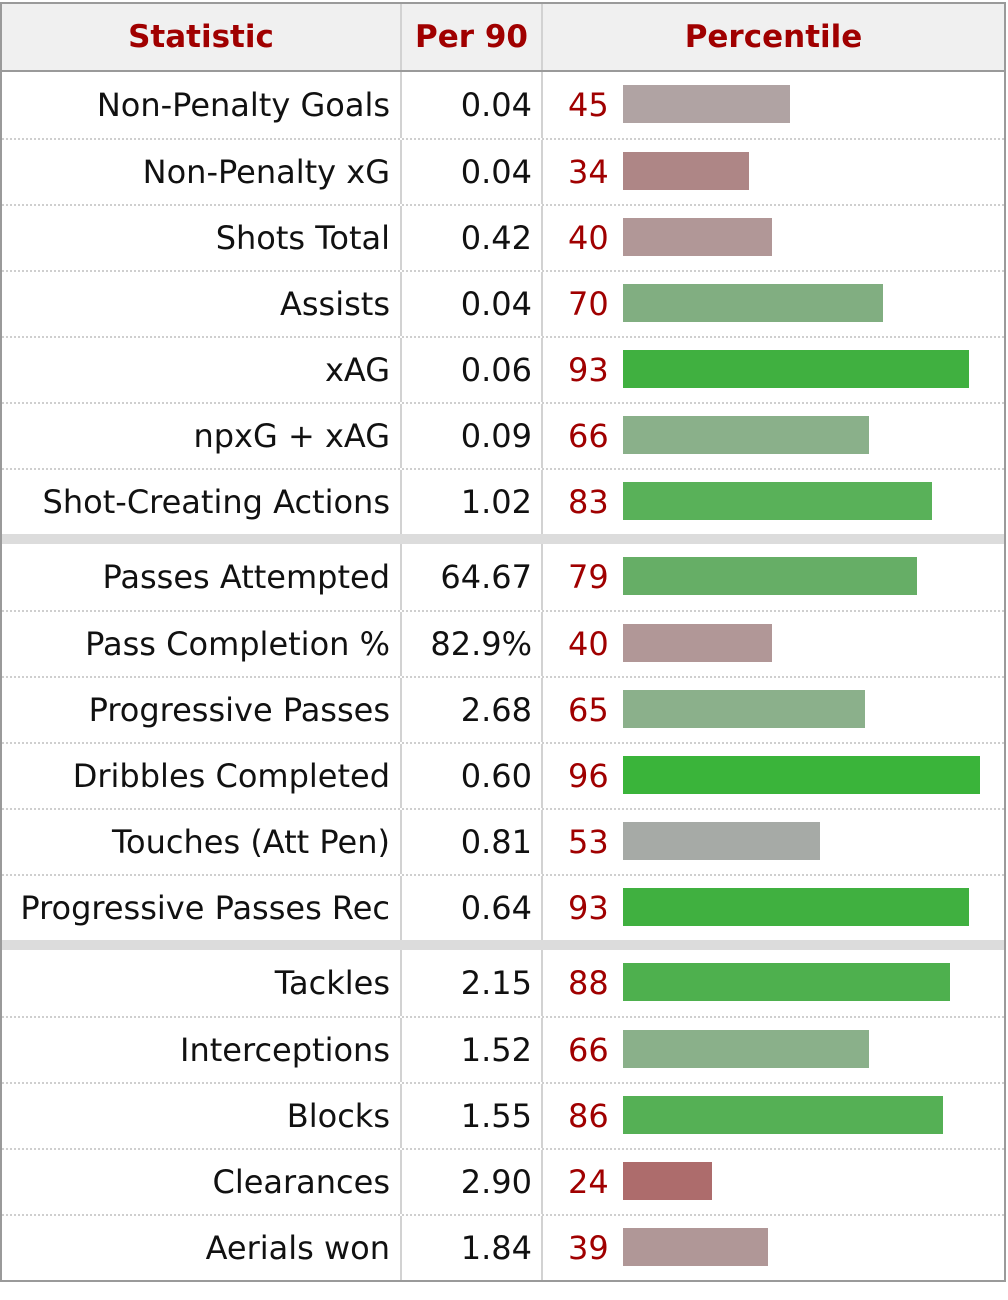  I want to click on per90-value: 0.06, so click(472, 370).